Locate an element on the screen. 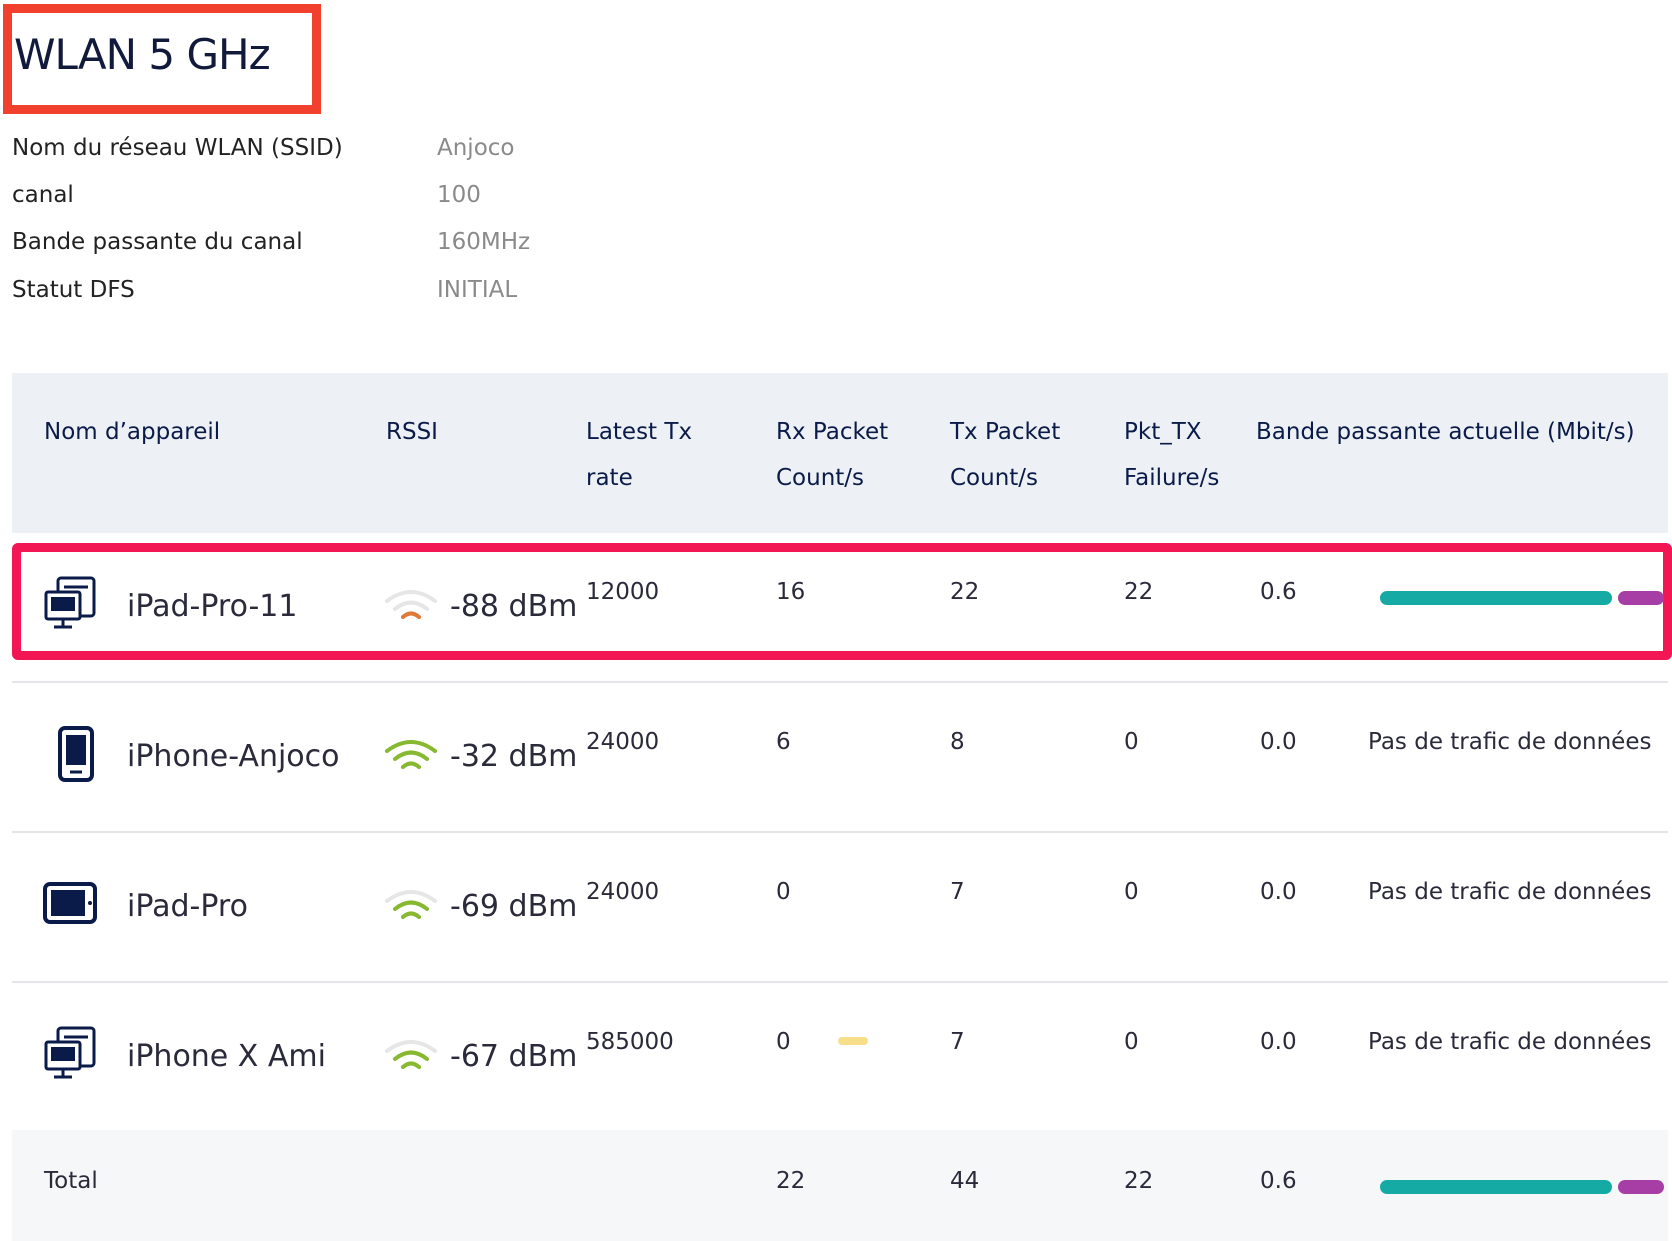  total-tx-failure: 22 is located at coordinates (1139, 1181).